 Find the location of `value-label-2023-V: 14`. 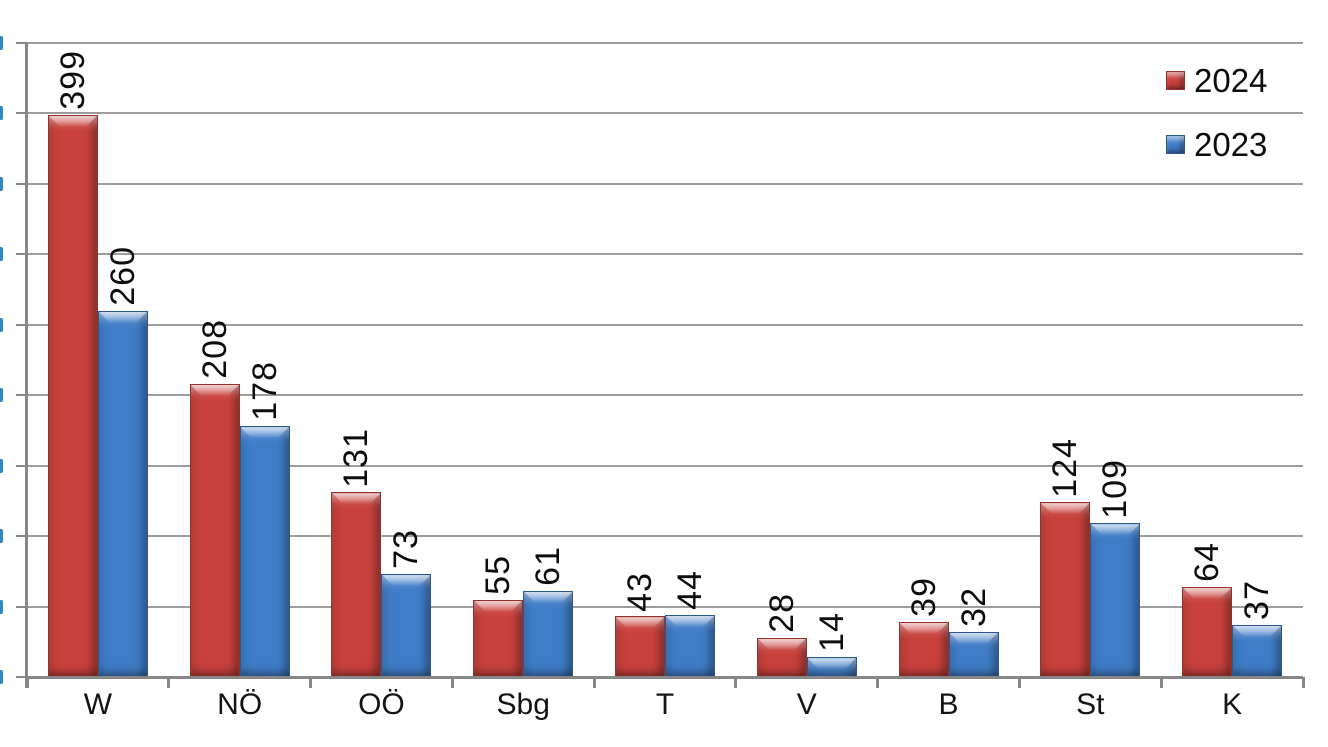

value-label-2023-V: 14 is located at coordinates (831, 632).